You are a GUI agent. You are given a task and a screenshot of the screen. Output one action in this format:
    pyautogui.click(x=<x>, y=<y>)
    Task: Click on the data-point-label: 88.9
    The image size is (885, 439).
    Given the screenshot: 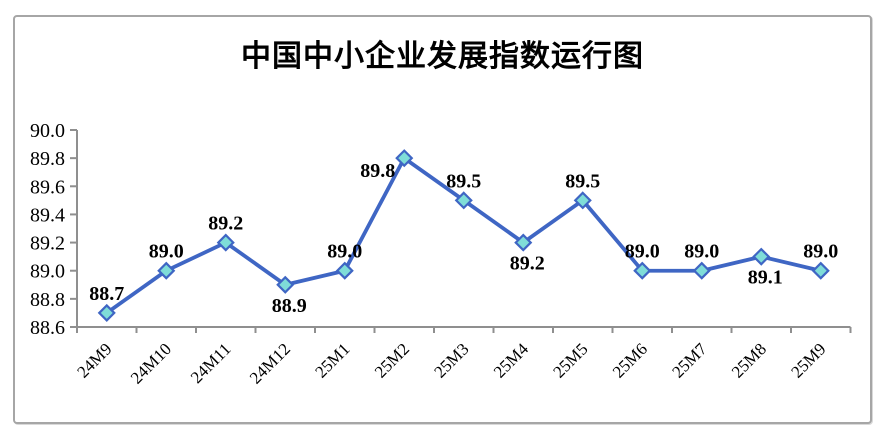 What is the action you would take?
    pyautogui.click(x=289, y=306)
    